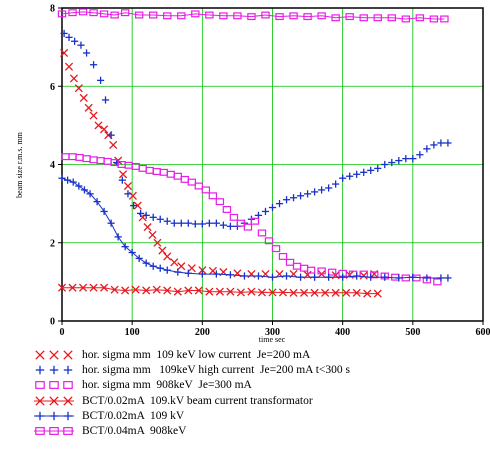 This screenshot has width=490, height=452. Describe the element at coordinates (272, 339) in the screenshot. I see `x-axis-label: time sec` at that location.